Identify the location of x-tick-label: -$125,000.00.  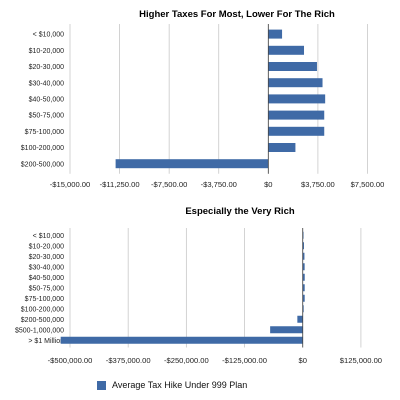
(244, 360).